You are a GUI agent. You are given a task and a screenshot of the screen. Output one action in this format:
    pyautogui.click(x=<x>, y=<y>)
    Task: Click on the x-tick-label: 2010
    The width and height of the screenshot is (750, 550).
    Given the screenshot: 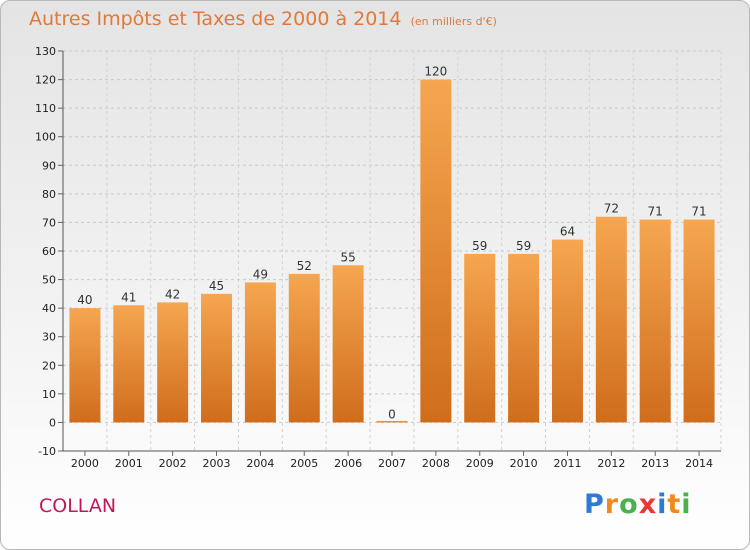 What is the action you would take?
    pyautogui.click(x=524, y=463)
    